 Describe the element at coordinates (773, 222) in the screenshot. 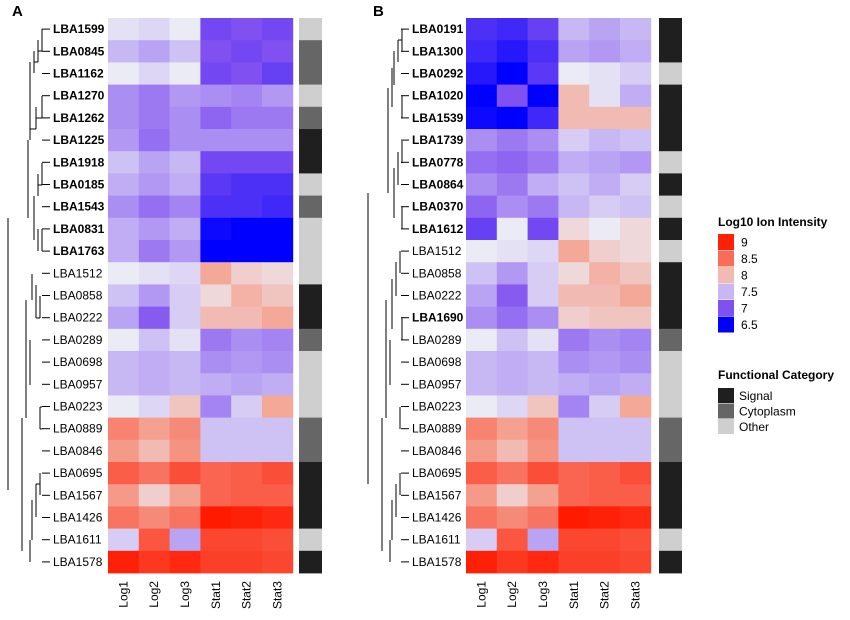

I see `intensity-legend-title: Log10 Ion Intensity` at that location.